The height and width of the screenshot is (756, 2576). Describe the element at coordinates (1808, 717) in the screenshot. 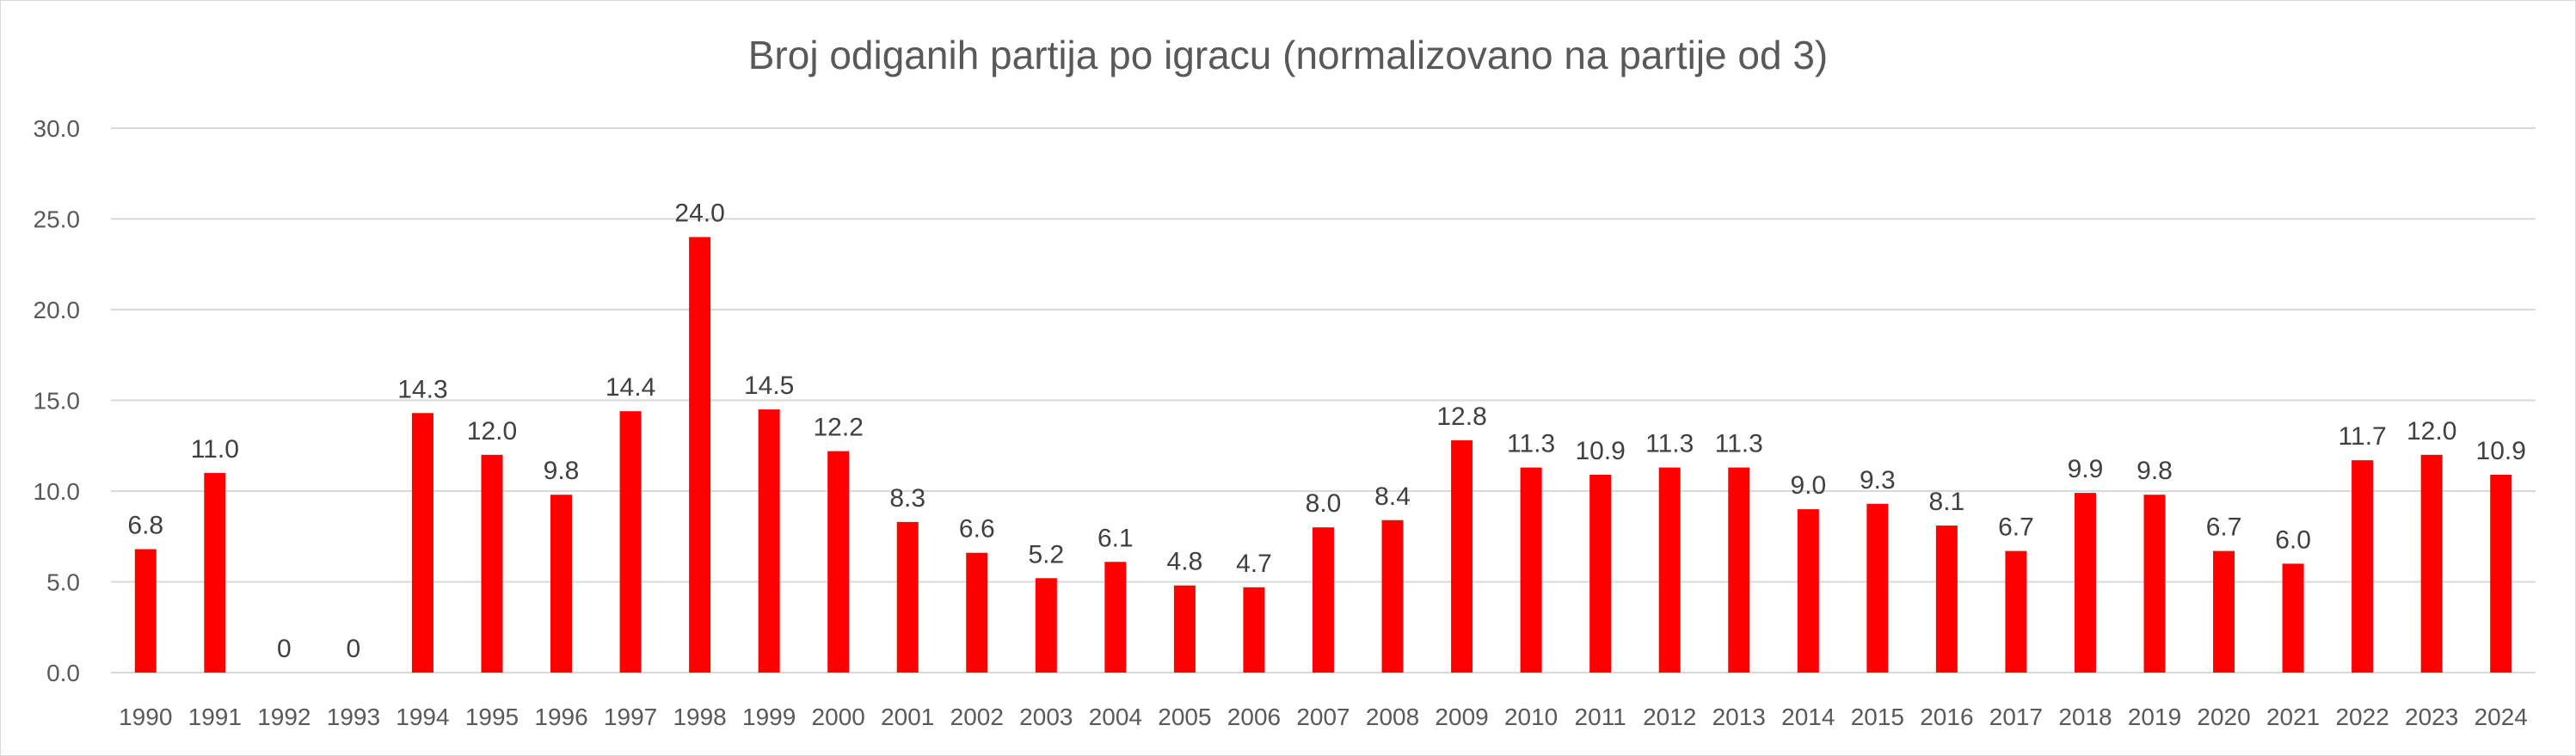

I see `x-tick-label-2014: 2014` at that location.